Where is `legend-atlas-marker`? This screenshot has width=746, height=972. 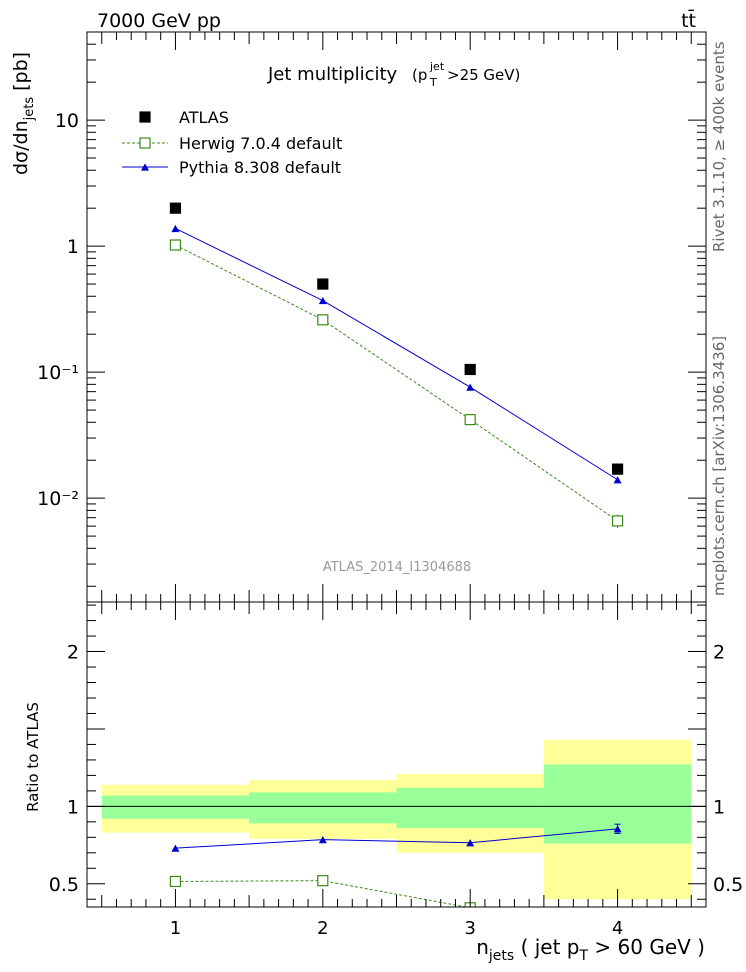
legend-atlas-marker is located at coordinates (145, 117).